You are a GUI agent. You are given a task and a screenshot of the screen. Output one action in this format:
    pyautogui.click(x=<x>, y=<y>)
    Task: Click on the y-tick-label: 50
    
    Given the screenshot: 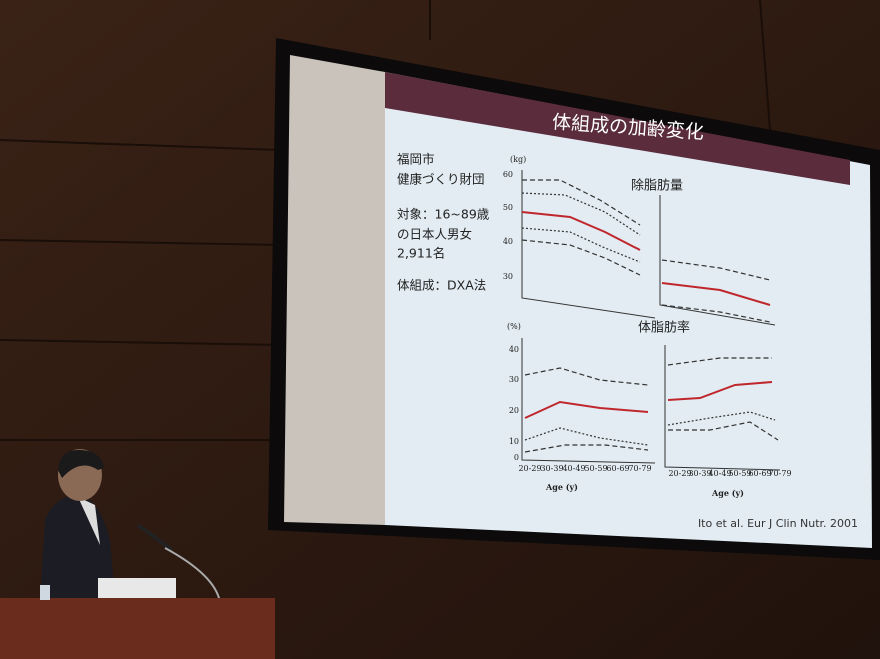 What is the action you would take?
    pyautogui.click(x=508, y=207)
    